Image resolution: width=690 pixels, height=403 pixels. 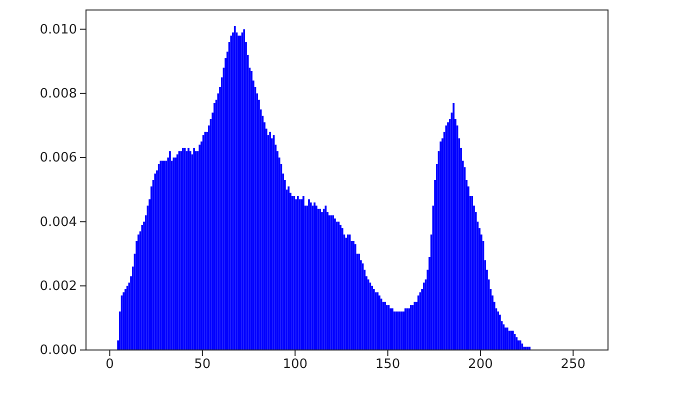 What do you see at coordinates (573, 364) in the screenshot?
I see `x-tick-label: 250` at bounding box center [573, 364].